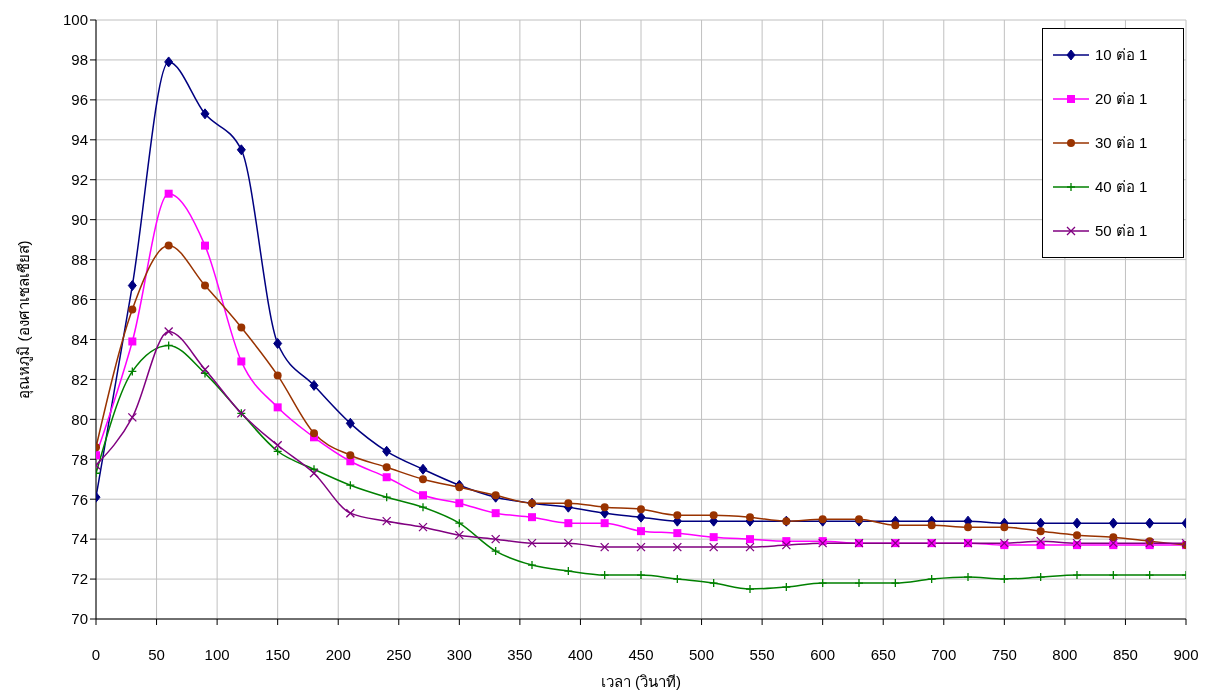 Image resolution: width=1217 pixels, height=697 pixels. I want to click on x-tick-label: 850, so click(1125, 654).